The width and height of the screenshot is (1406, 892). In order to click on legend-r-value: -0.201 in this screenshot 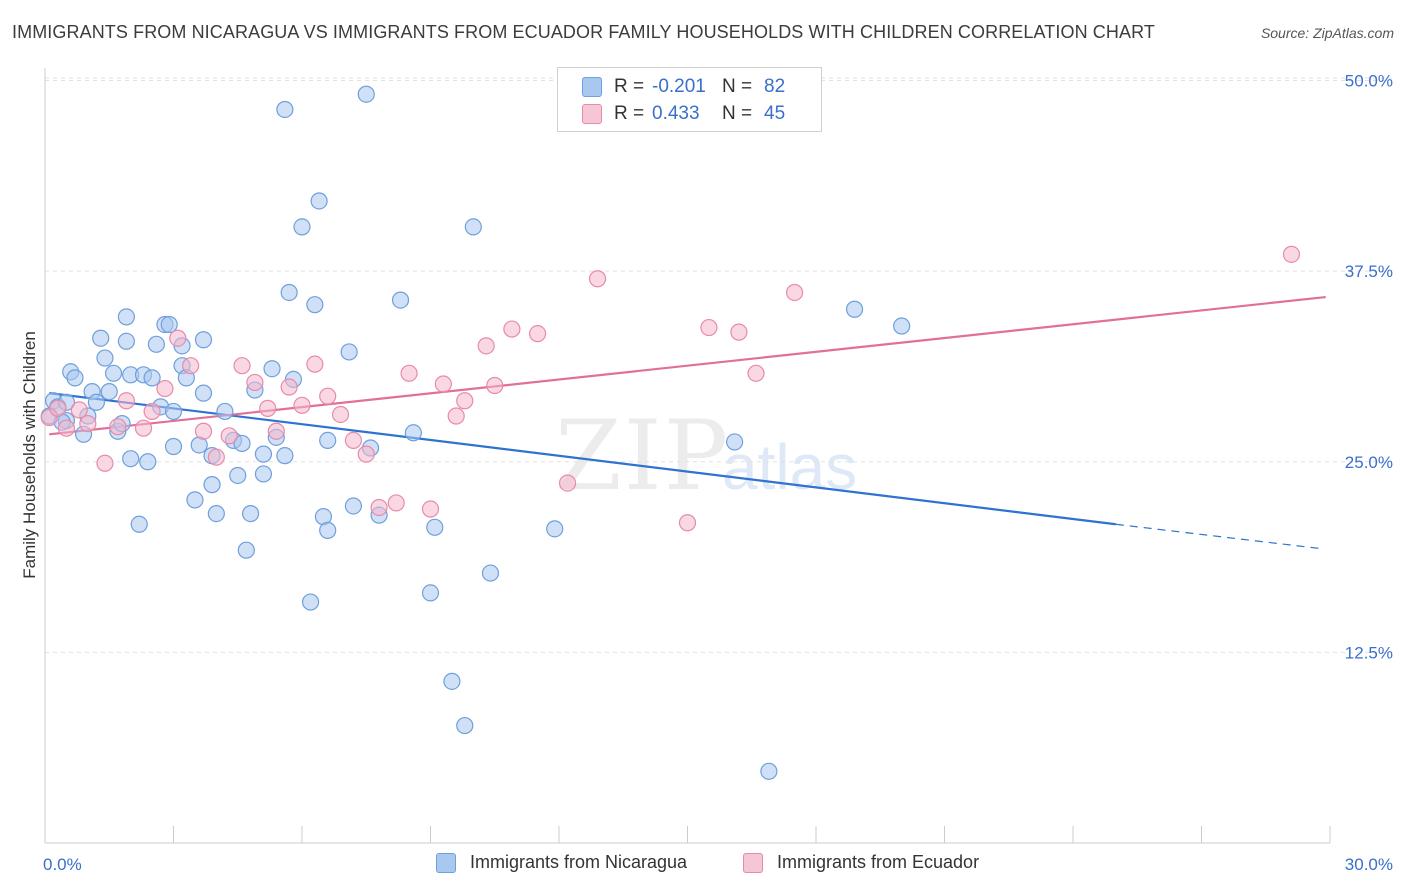, I will do `click(679, 86)`.